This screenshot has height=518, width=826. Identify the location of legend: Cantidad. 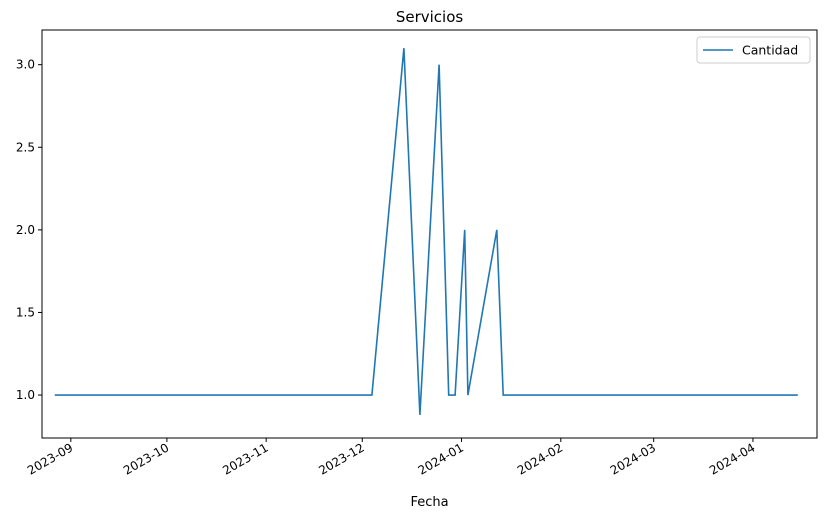
(753, 50).